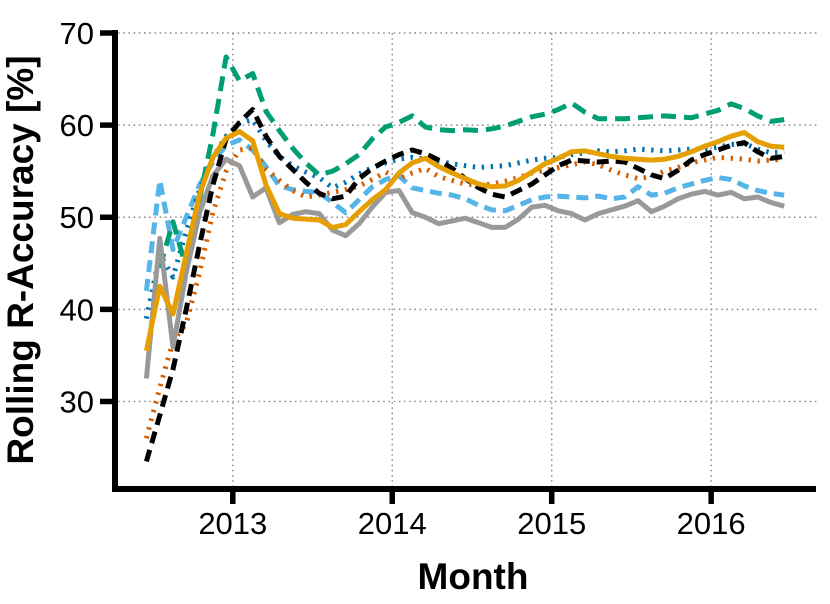 The image size is (830, 604). Describe the element at coordinates (473, 576) in the screenshot. I see `x-axis-title: Month` at that location.